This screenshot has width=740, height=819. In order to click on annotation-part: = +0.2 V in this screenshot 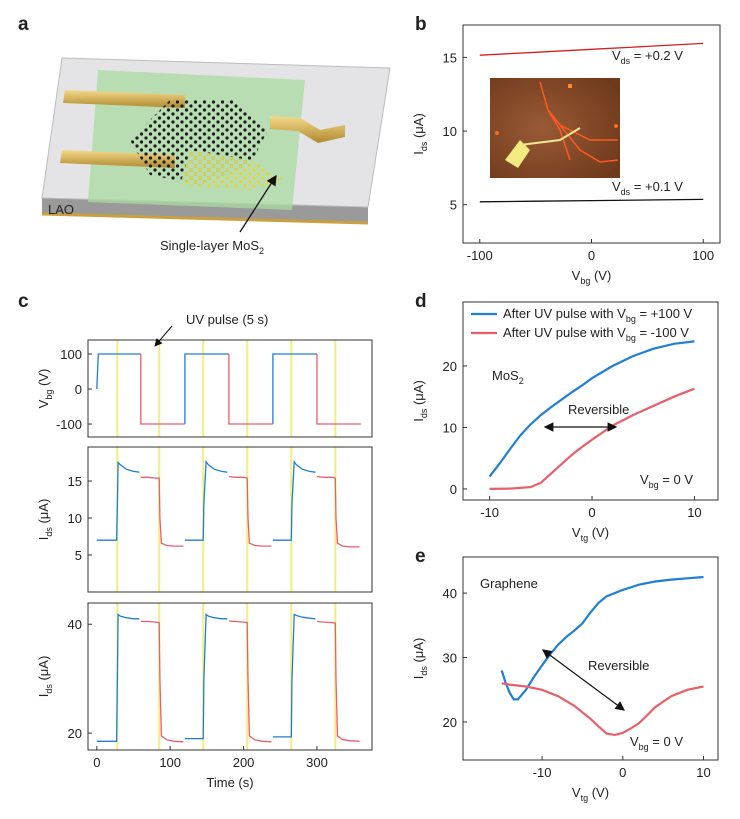, I will do `click(656, 55)`.